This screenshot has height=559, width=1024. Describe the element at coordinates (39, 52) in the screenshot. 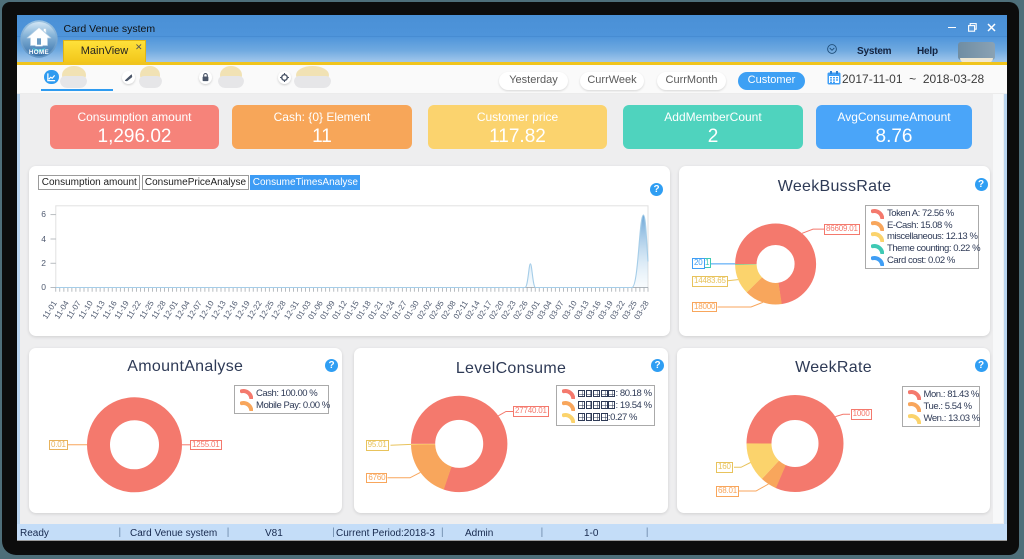

I see `svg-text: HOME` at that location.